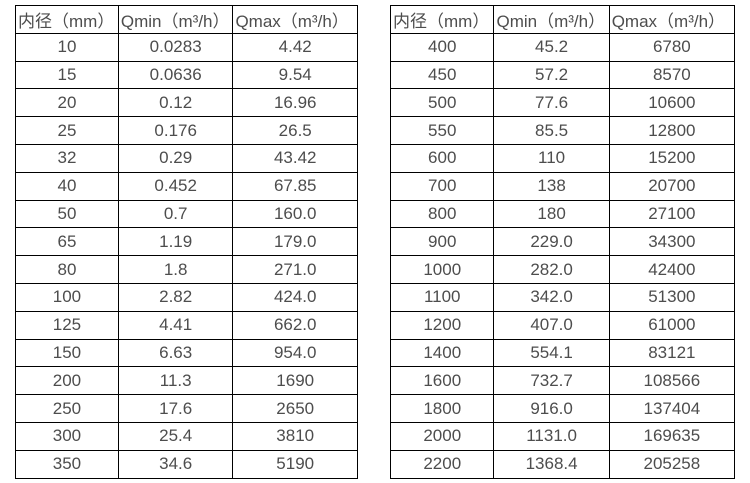 This screenshot has height=483, width=750. What do you see at coordinates (551, 130) in the screenshot?
I see `cell-qmin: 85.5` at bounding box center [551, 130].